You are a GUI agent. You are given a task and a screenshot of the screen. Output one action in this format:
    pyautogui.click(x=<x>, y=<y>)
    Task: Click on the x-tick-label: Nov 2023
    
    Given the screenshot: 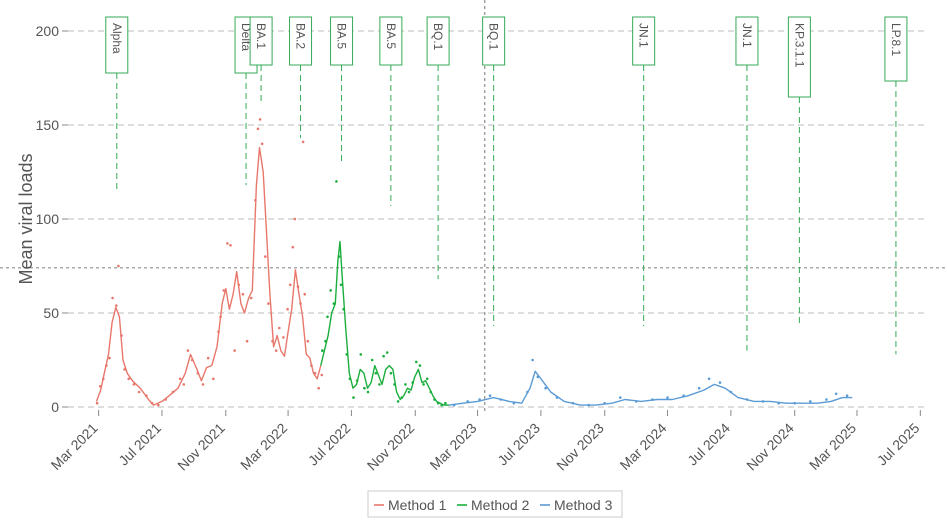 What is the action you would take?
    pyautogui.click(x=580, y=447)
    